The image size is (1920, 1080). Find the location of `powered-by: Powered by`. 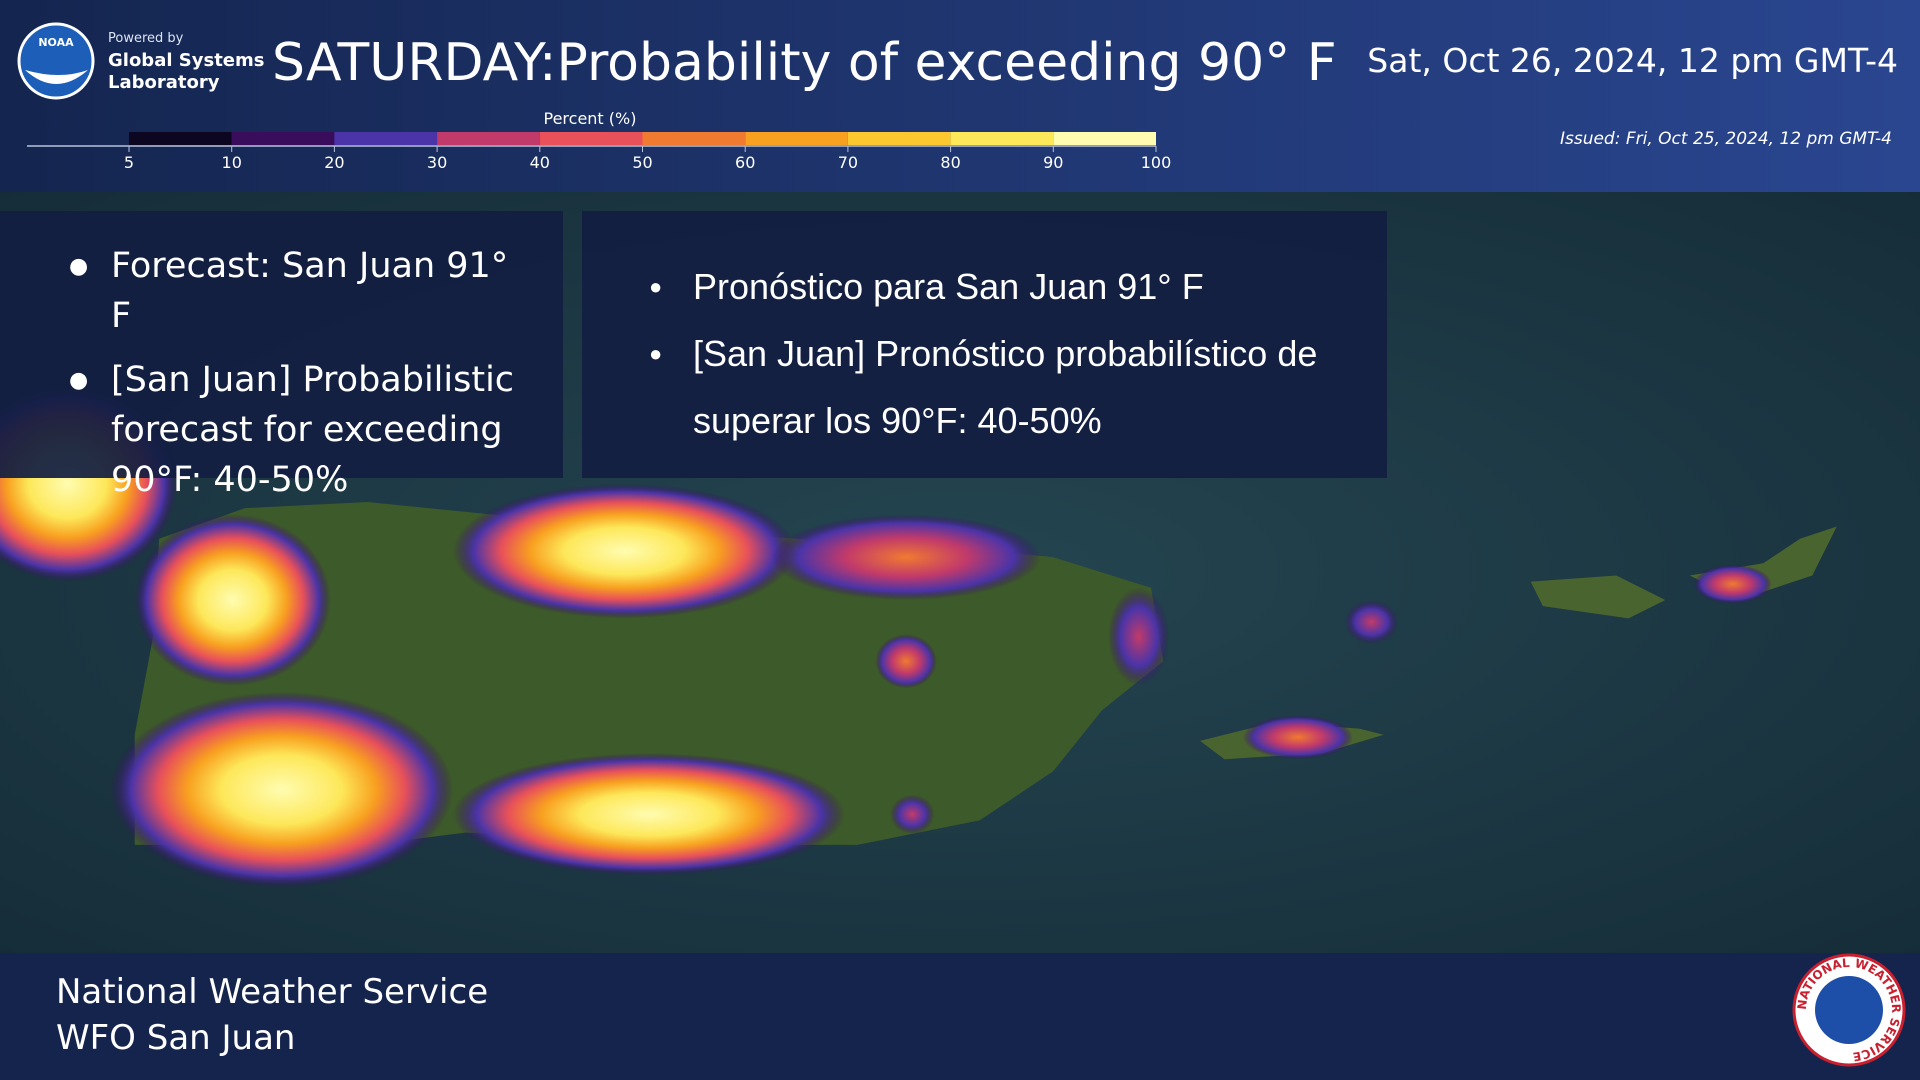

powered-by: Powered by is located at coordinates (146, 38).